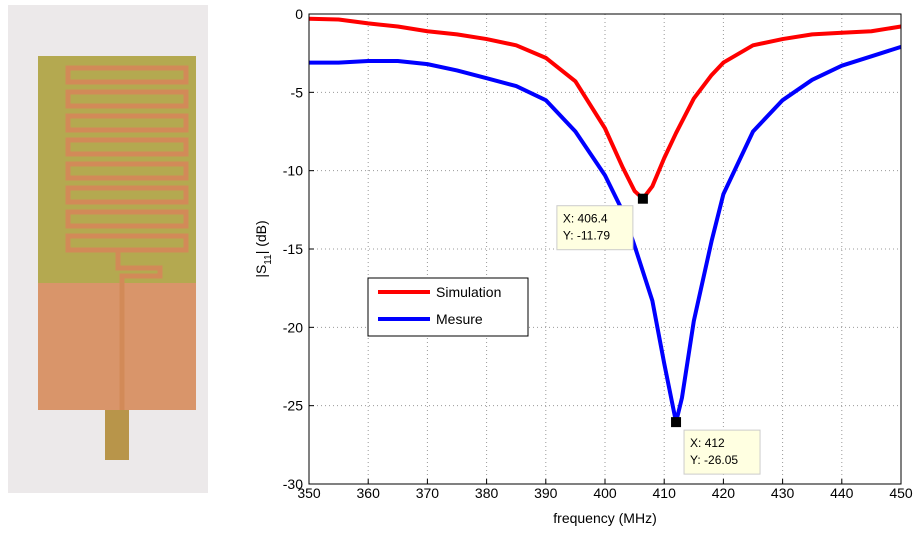  Describe the element at coordinates (309, 493) in the screenshot. I see `x-tick-label: 350` at that location.